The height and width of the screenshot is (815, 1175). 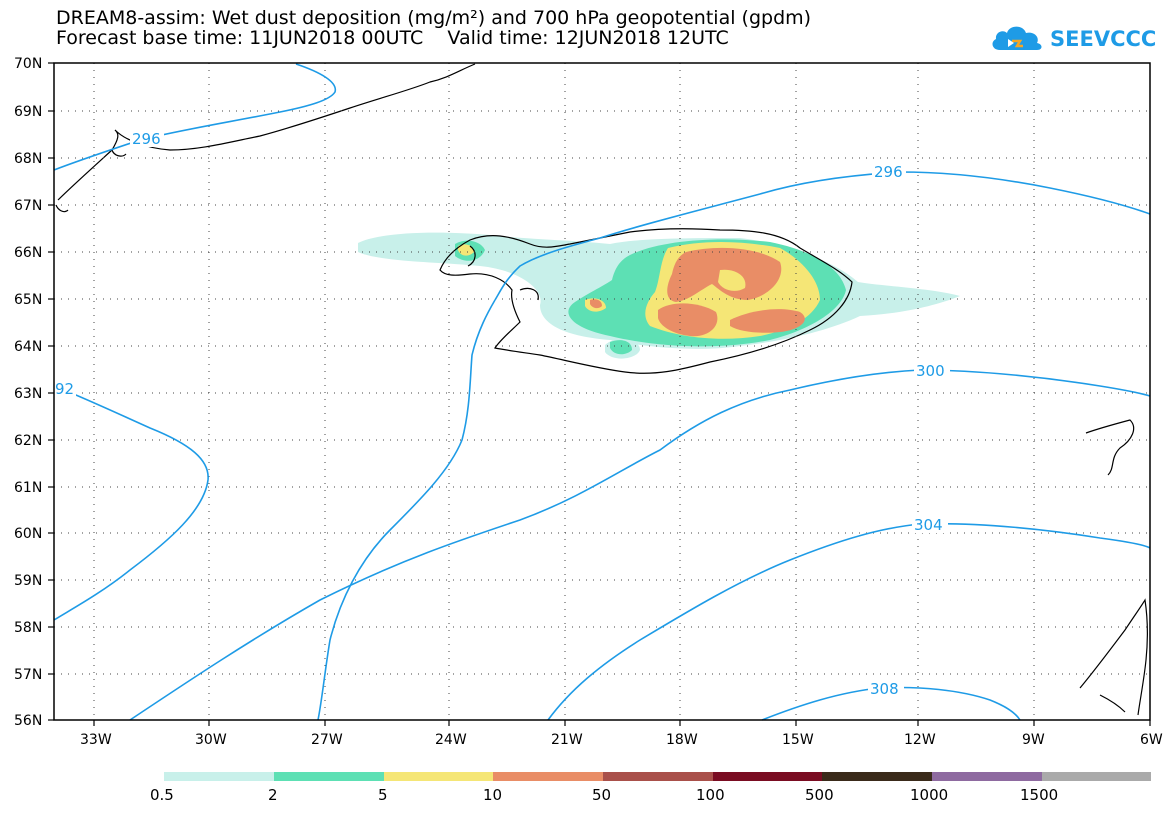 What do you see at coordinates (327, 740) in the screenshot?
I see `lon-label: 27W` at bounding box center [327, 740].